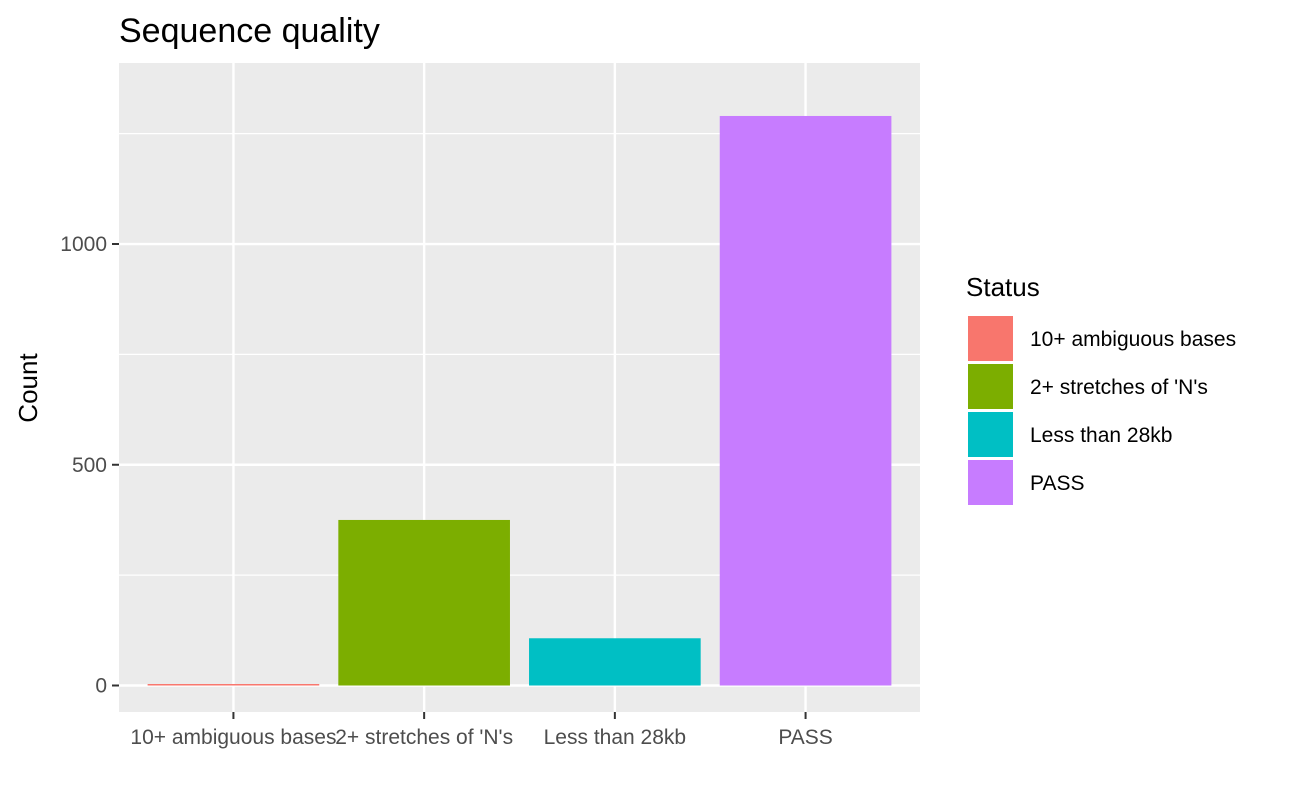 This screenshot has width=1300, height=800. What do you see at coordinates (28, 388) in the screenshot?
I see `y-axis-label: Count` at bounding box center [28, 388].